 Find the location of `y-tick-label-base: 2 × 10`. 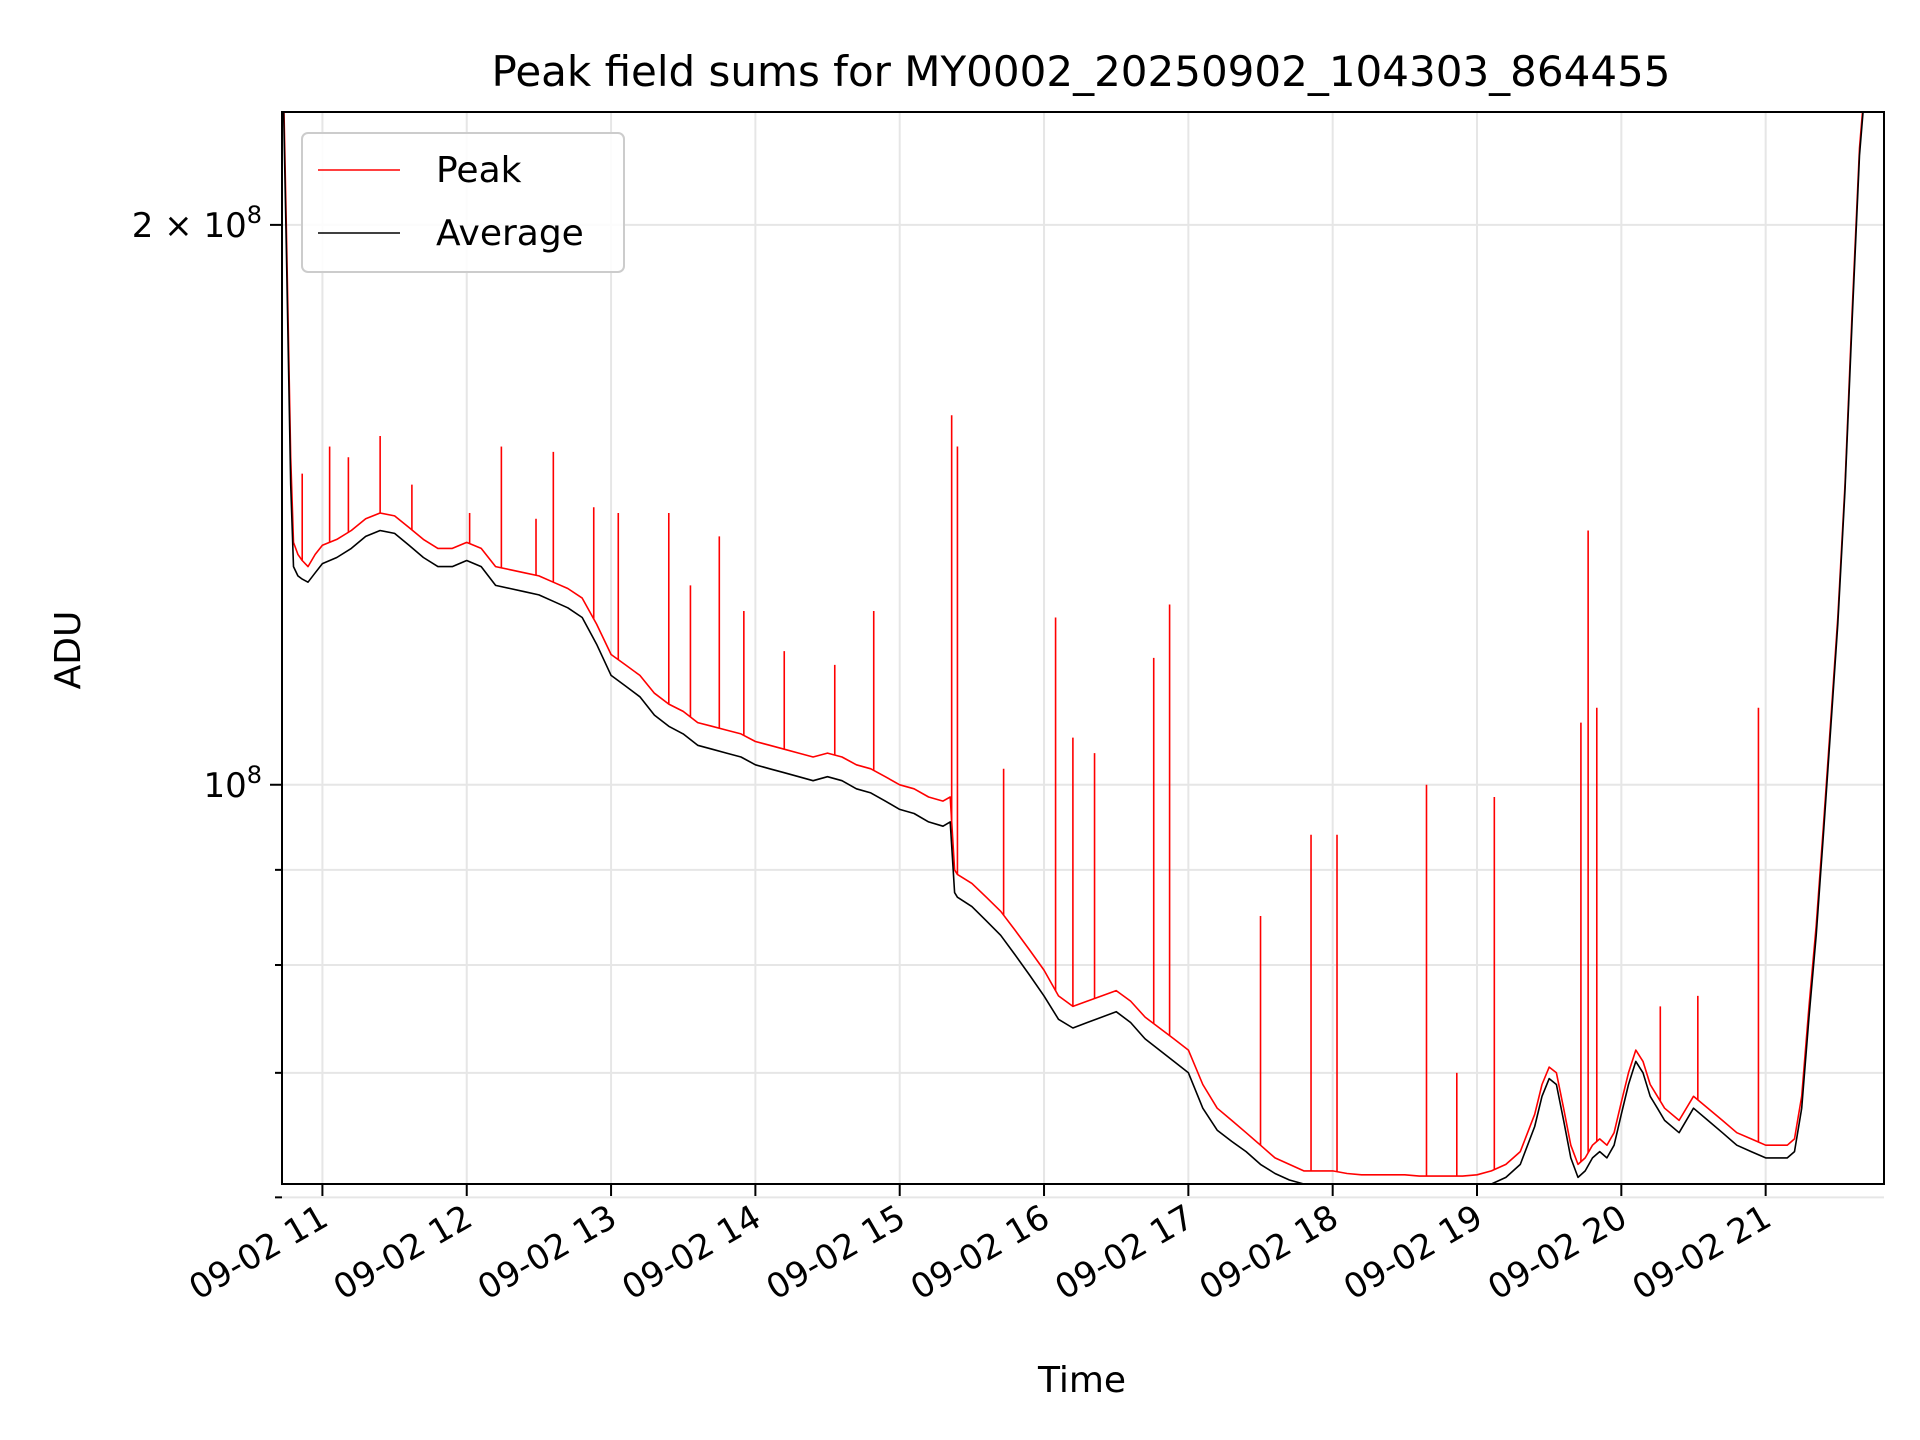

y-tick-label-base: 2 × 10 is located at coordinates (189, 226).